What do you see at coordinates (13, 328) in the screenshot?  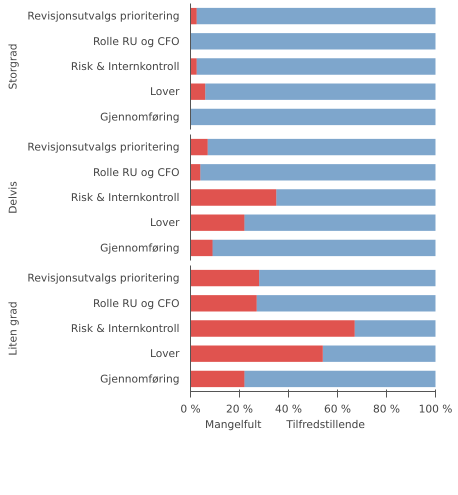 I see `y-axis-title: Liten grad` at bounding box center [13, 328].